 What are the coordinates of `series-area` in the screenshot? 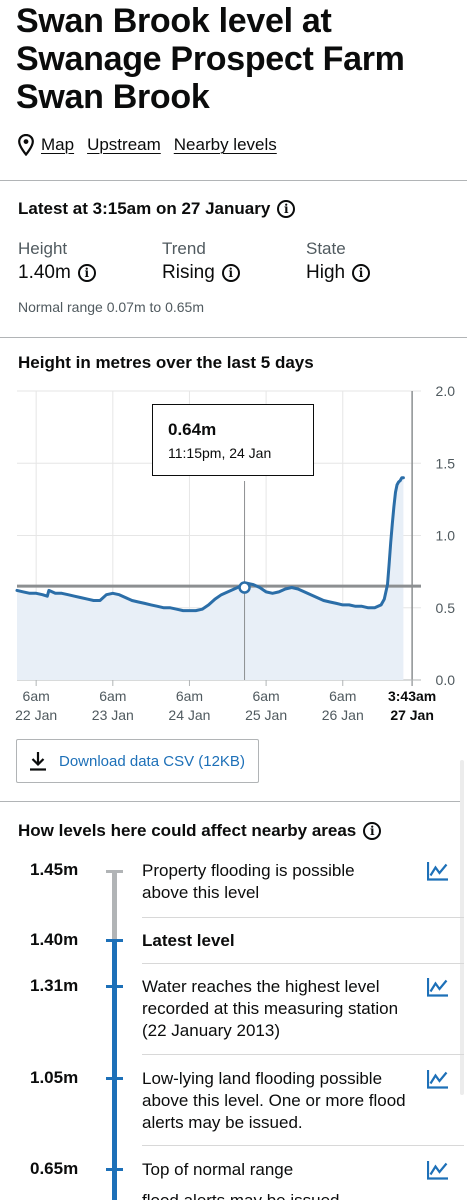 It's located at (210, 578).